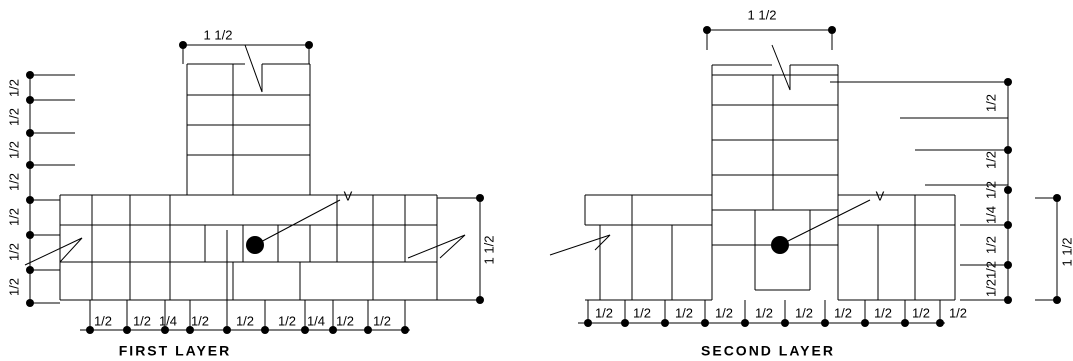 The width and height of the screenshot is (1073, 361). What do you see at coordinates (175, 351) in the screenshot?
I see `title: FIRST LAYER` at bounding box center [175, 351].